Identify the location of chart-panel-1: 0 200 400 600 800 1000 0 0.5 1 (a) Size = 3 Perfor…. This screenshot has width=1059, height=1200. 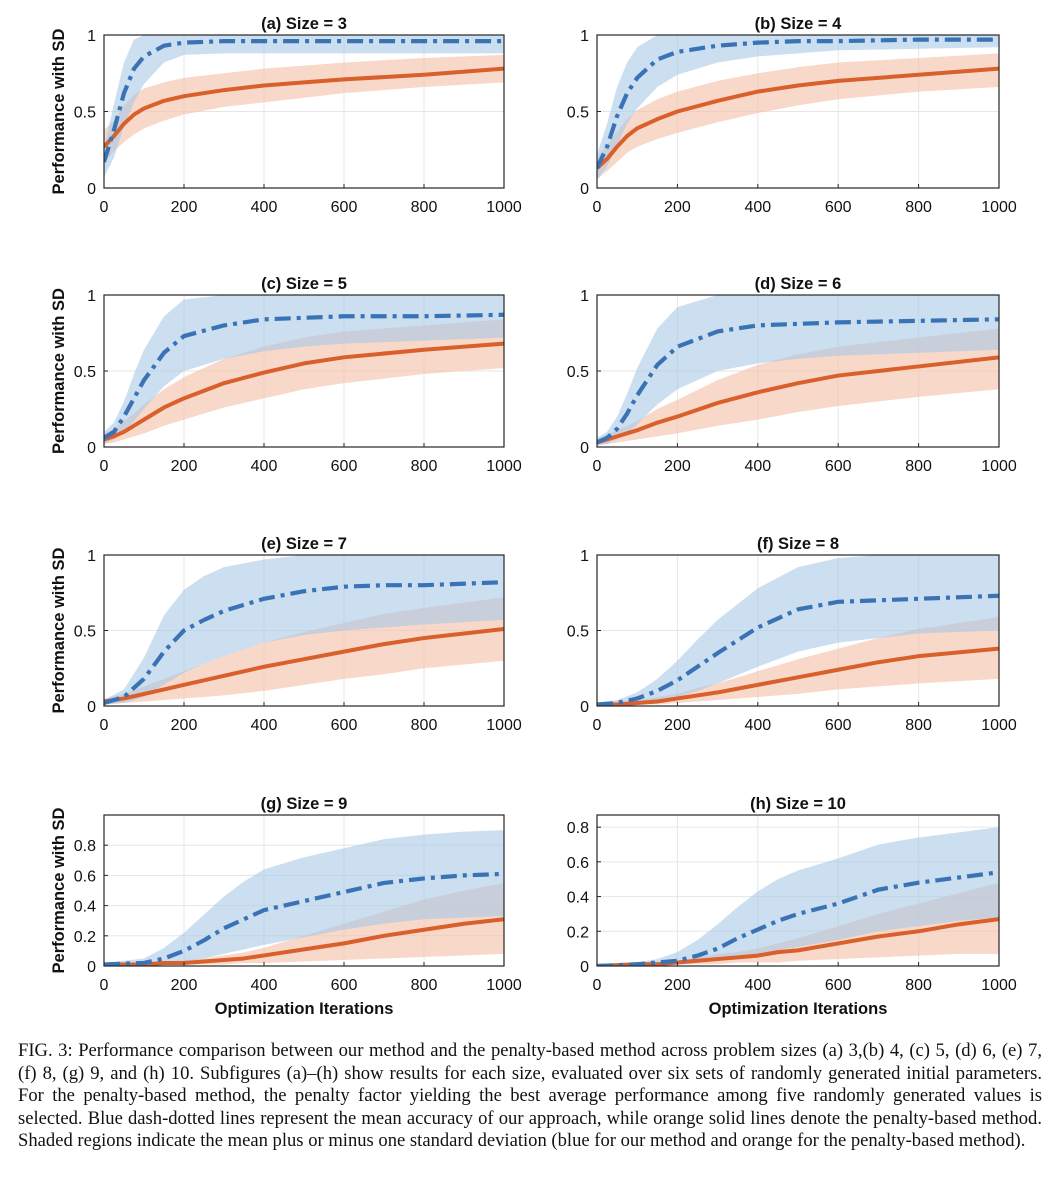
(286, 115).